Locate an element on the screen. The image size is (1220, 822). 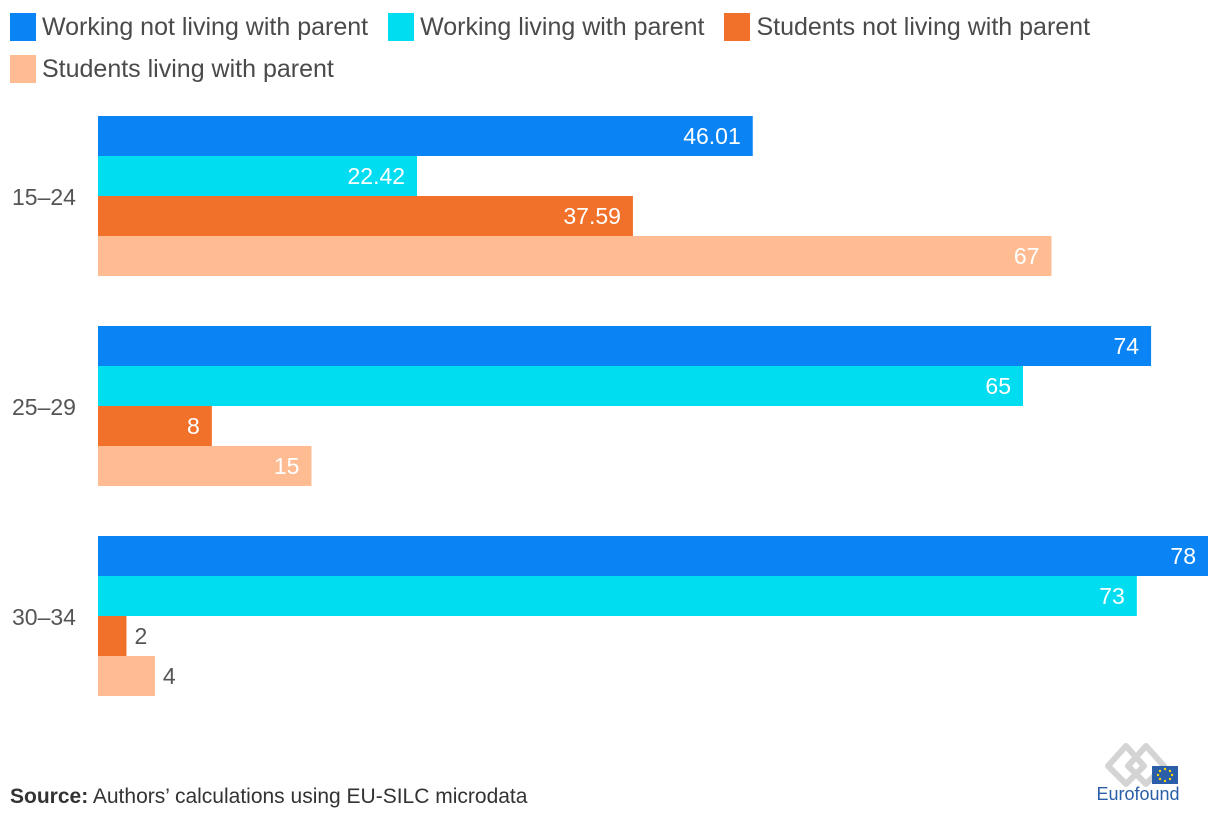
logo-text: Eurofound is located at coordinates (1138, 794).